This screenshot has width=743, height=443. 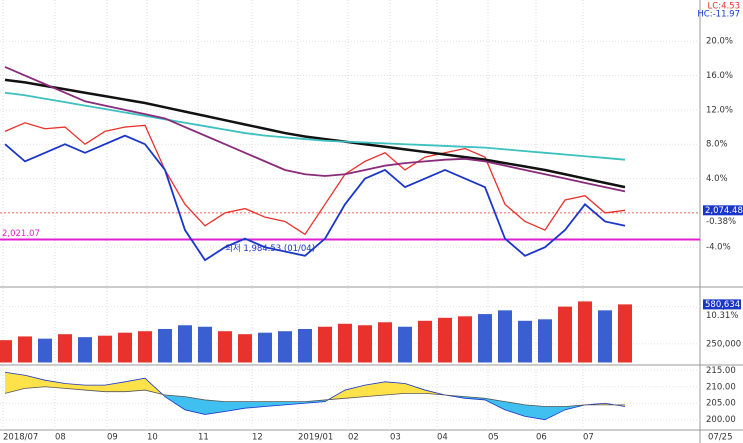 I want to click on y-tick-label: 12.0%, so click(x=719, y=110).